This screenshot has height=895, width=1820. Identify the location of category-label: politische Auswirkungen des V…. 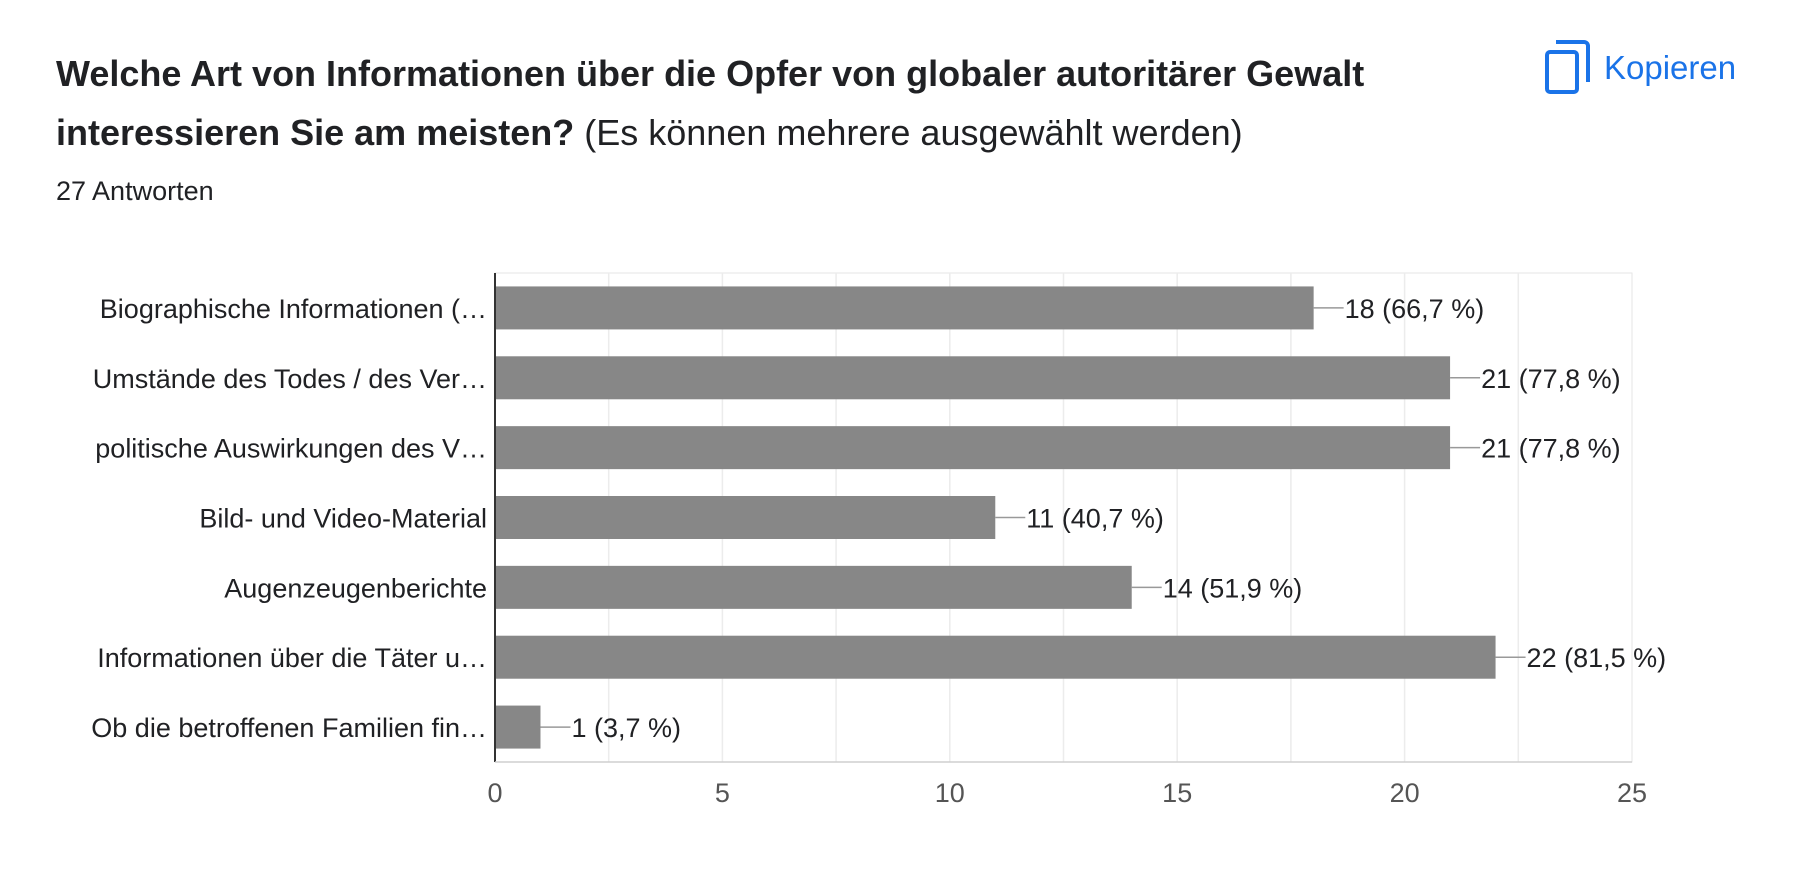
(291, 449).